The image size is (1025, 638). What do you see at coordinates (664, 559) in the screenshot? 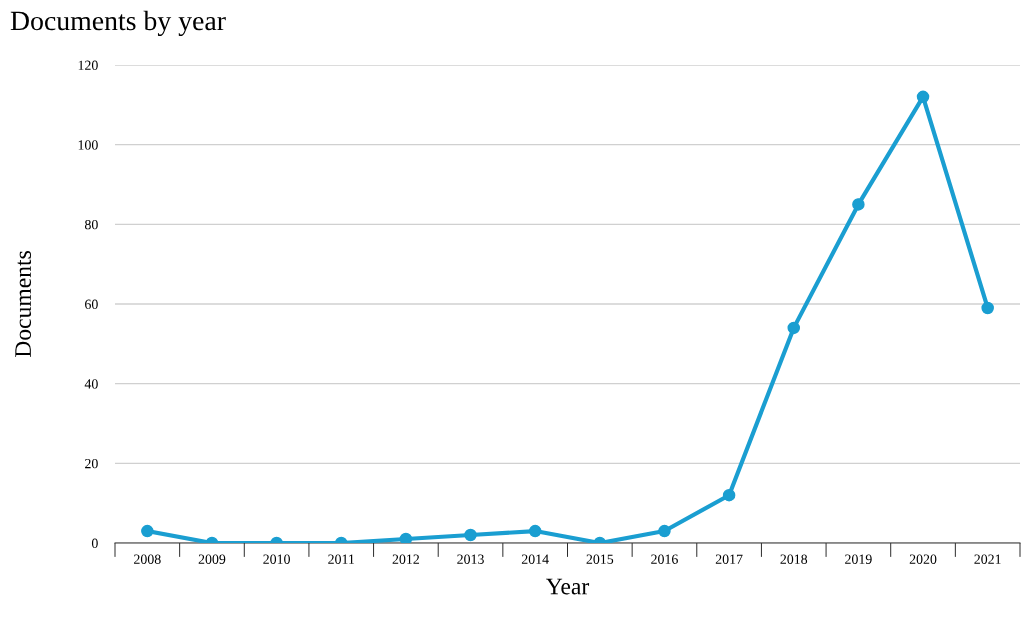
I see `x-tick-label: 2016` at bounding box center [664, 559].